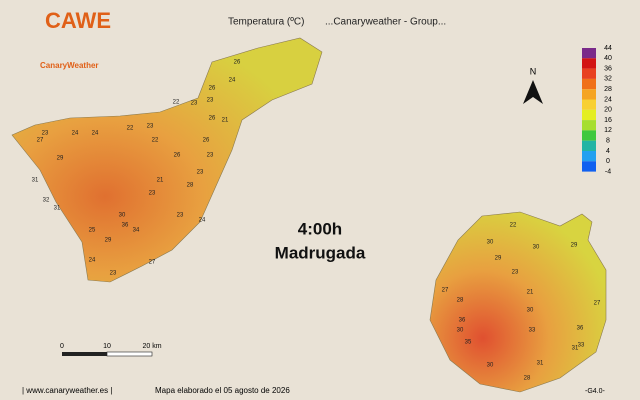 The image size is (640, 400). I want to click on footer-made: Mapa elaborado el 05 agosto de 2026, so click(222, 390).